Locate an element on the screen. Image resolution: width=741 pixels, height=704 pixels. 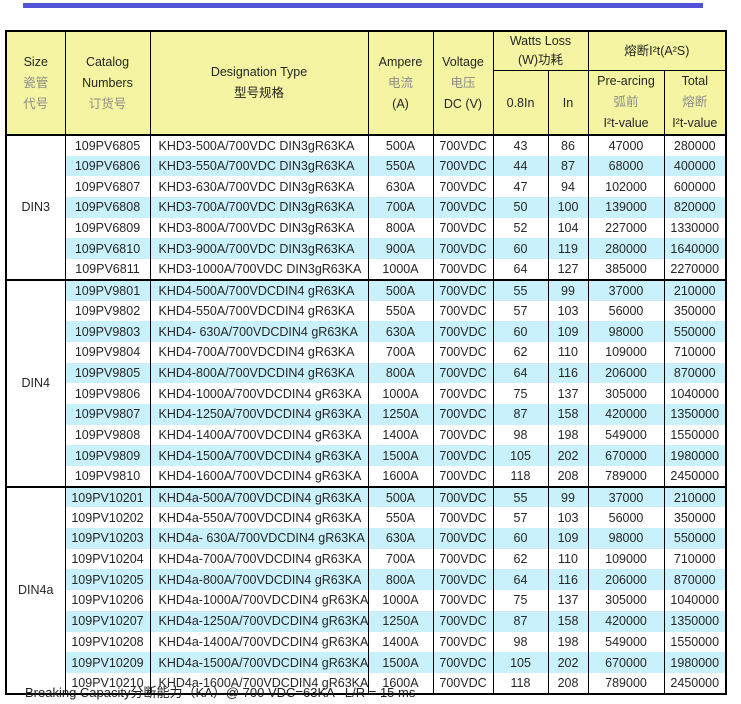
total-cell: 2450000 is located at coordinates (695, 476).